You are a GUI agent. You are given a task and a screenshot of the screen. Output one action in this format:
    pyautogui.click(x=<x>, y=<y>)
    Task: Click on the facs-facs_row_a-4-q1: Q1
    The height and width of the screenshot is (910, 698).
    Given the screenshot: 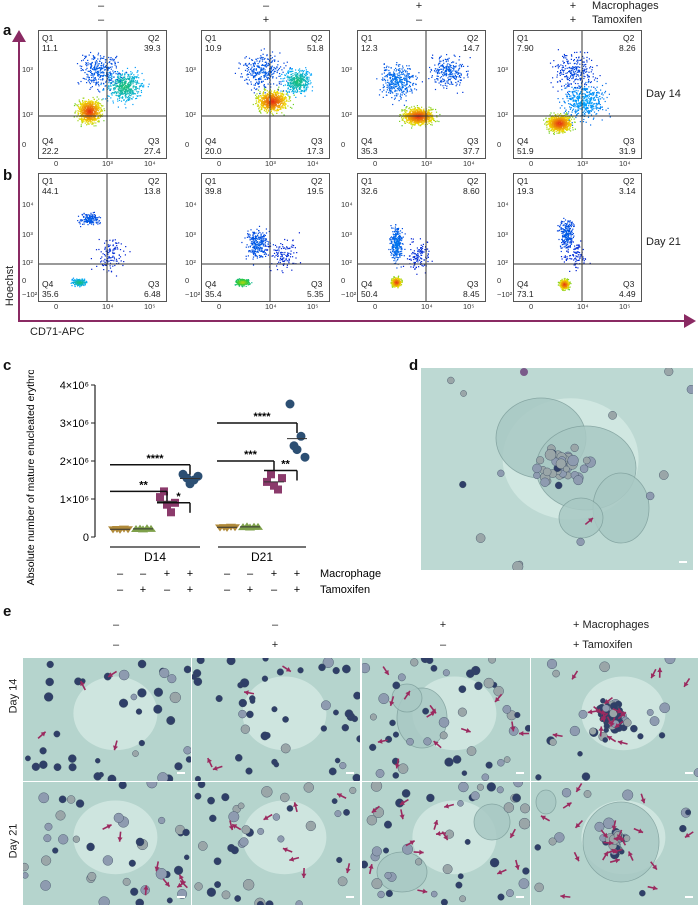 What is the action you would take?
    pyautogui.click(x=523, y=38)
    